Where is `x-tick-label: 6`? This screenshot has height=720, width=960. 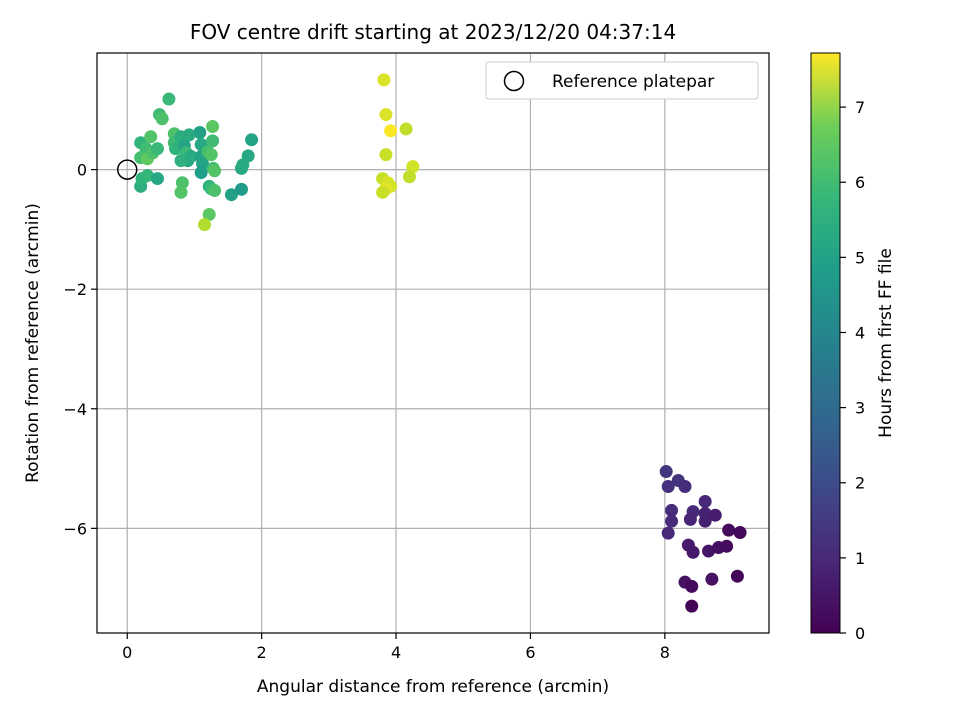 x-tick-label: 6 is located at coordinates (530, 652).